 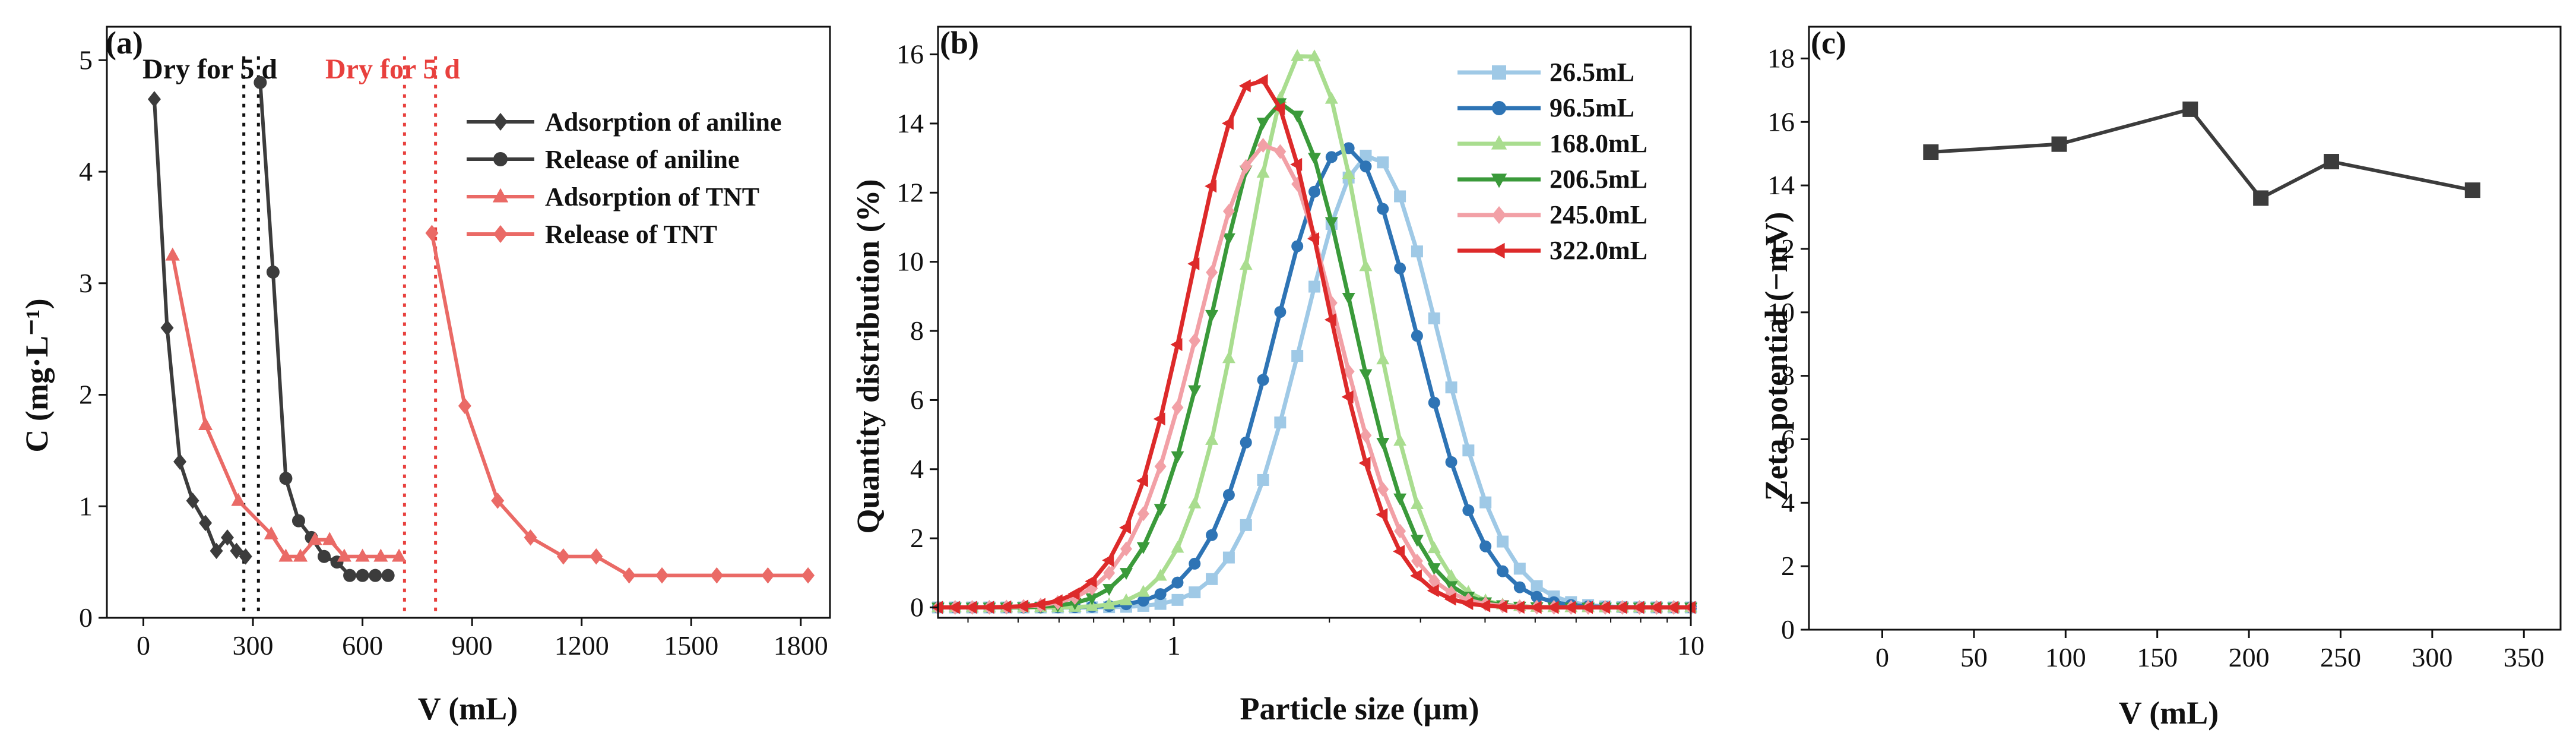 What do you see at coordinates (1781, 58) in the screenshot?
I see `panel-c-y-tick-label: 18` at bounding box center [1781, 58].